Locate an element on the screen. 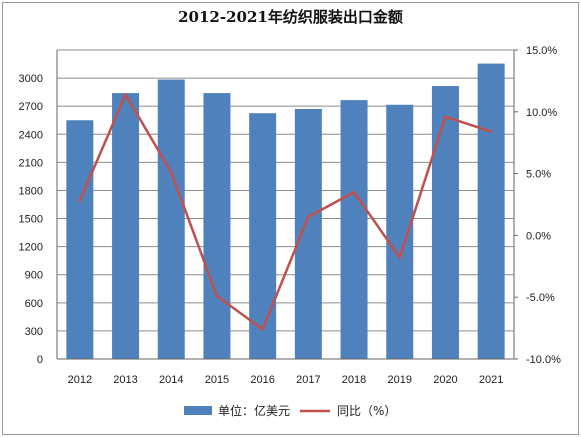  y-right-tick-label: -10.0% is located at coordinates (543, 360).